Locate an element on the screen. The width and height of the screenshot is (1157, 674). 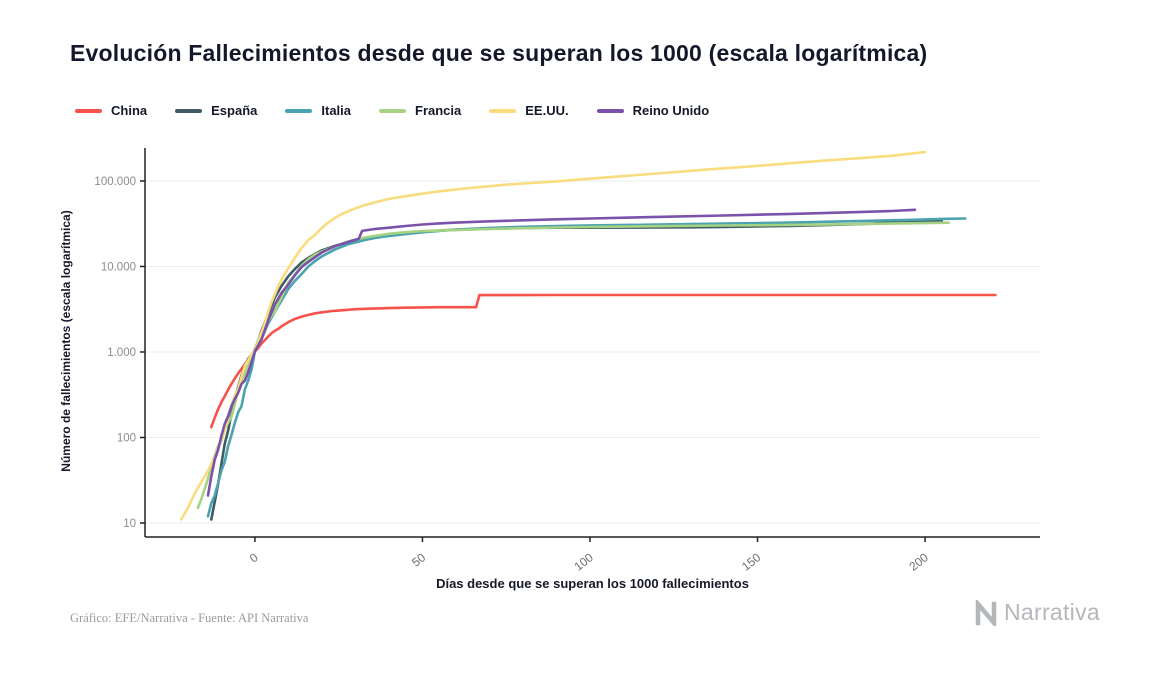
legend-item-espana: España is located at coordinates (216, 110).